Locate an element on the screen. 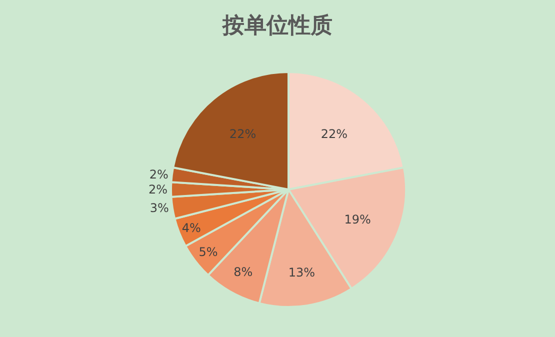  data-label: 19% is located at coordinates (357, 219).